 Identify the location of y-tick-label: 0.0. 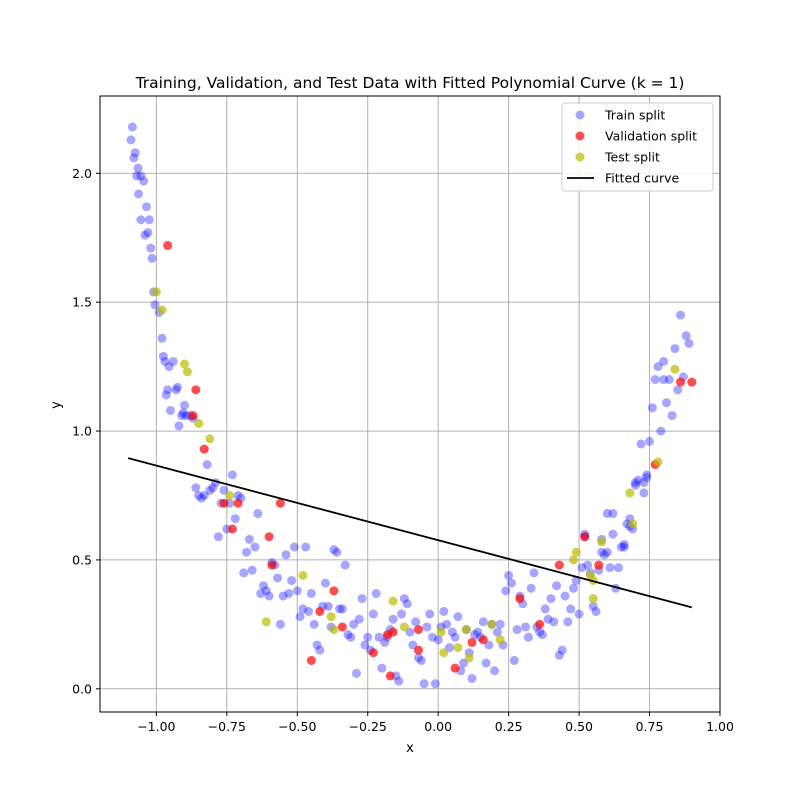
(82, 688).